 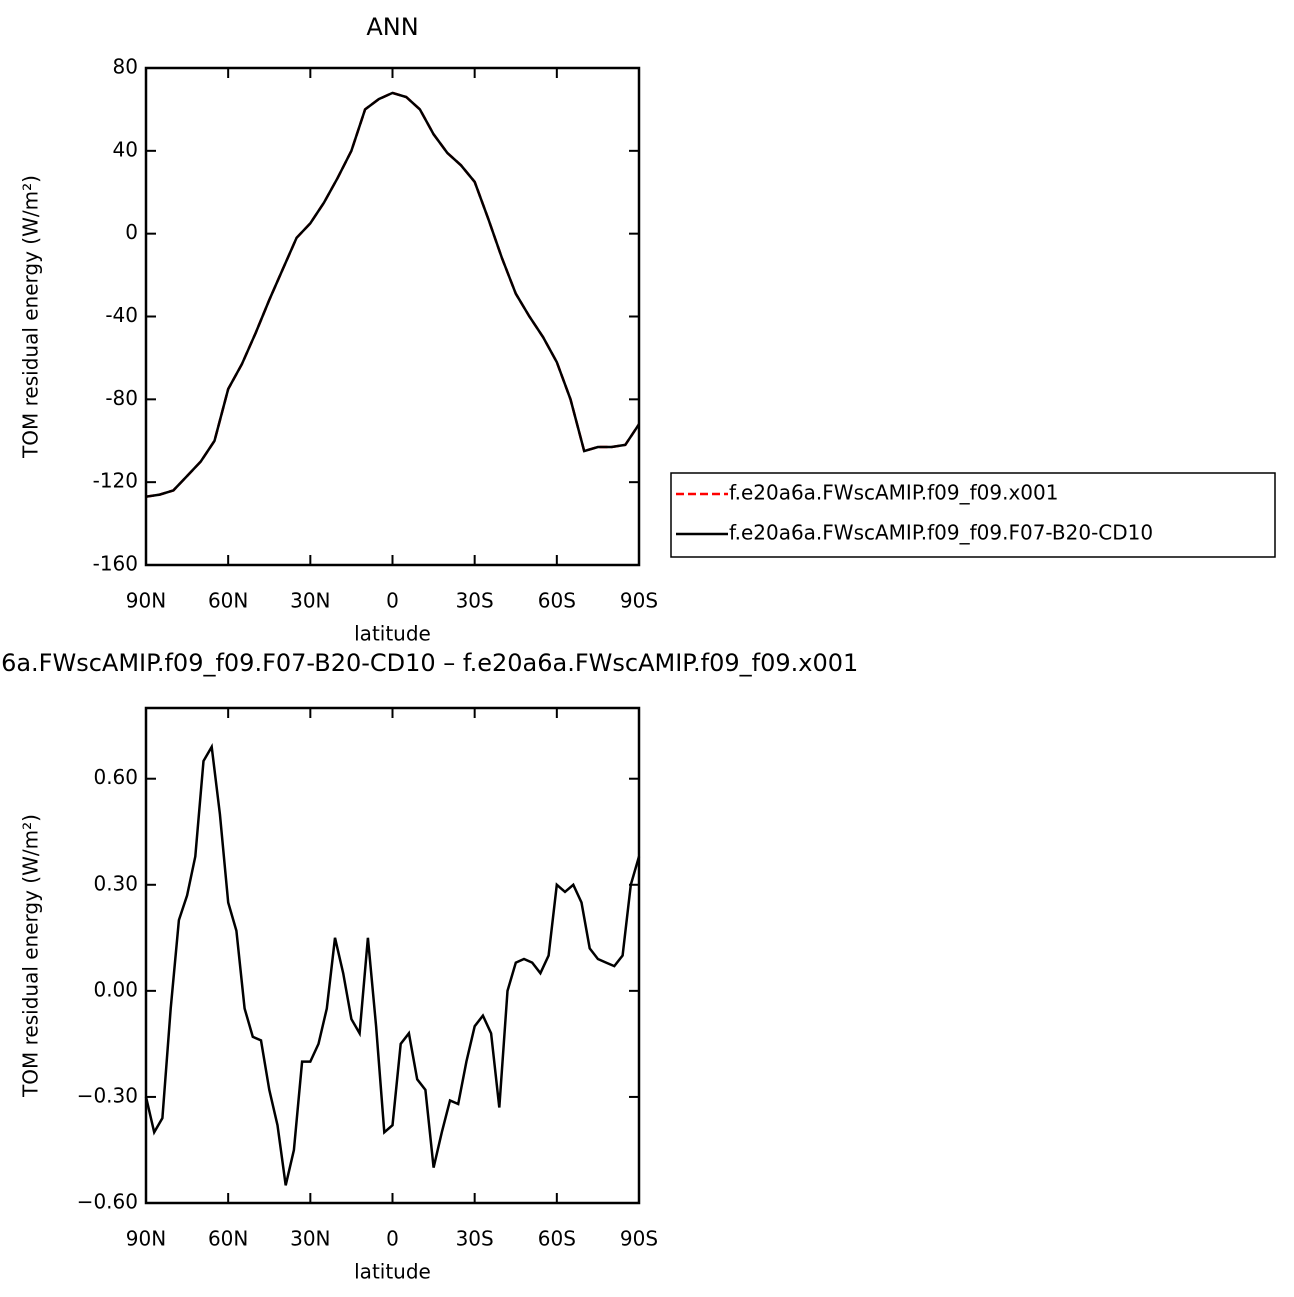 I want to click on y-tick-label: 0.60, so click(x=115, y=777).